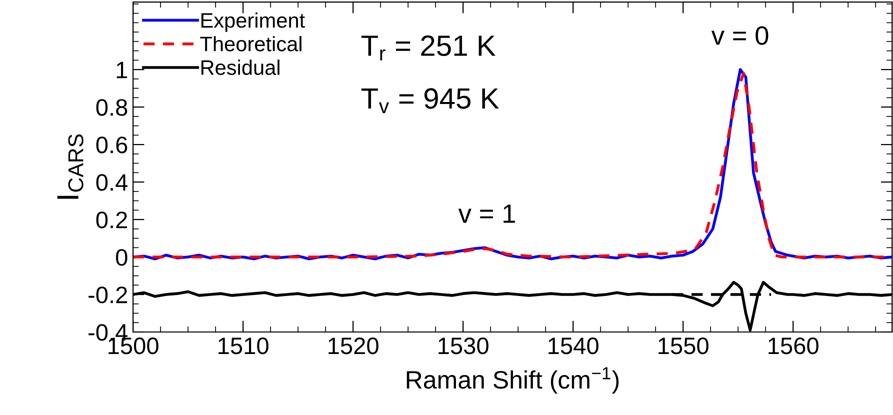 The image size is (893, 415). I want to click on y-tick-label: 0.6, so click(112, 145).